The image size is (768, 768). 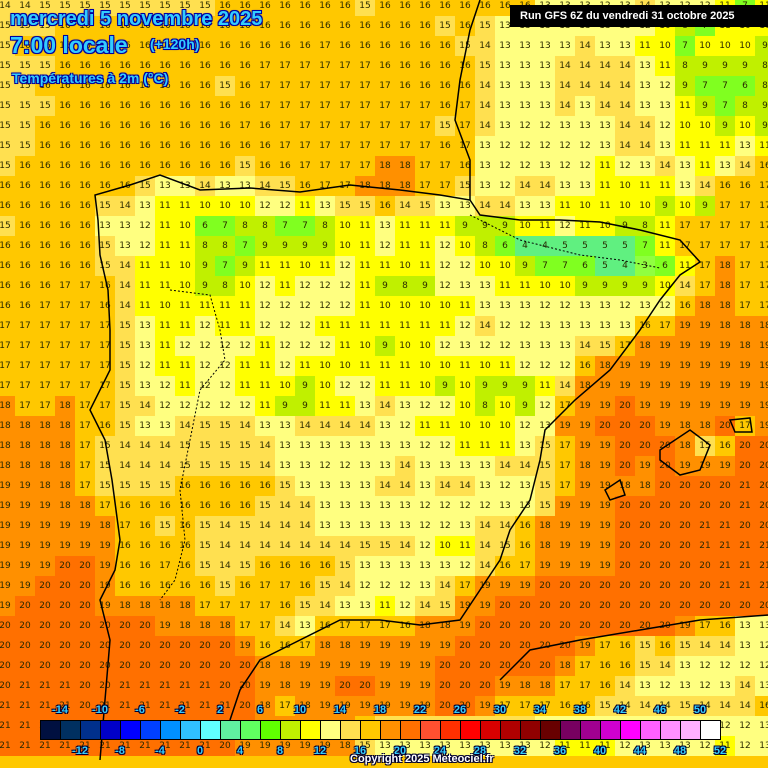 What do you see at coordinates (225, 226) in the screenshot?
I see `grid-cell: 7` at bounding box center [225, 226].